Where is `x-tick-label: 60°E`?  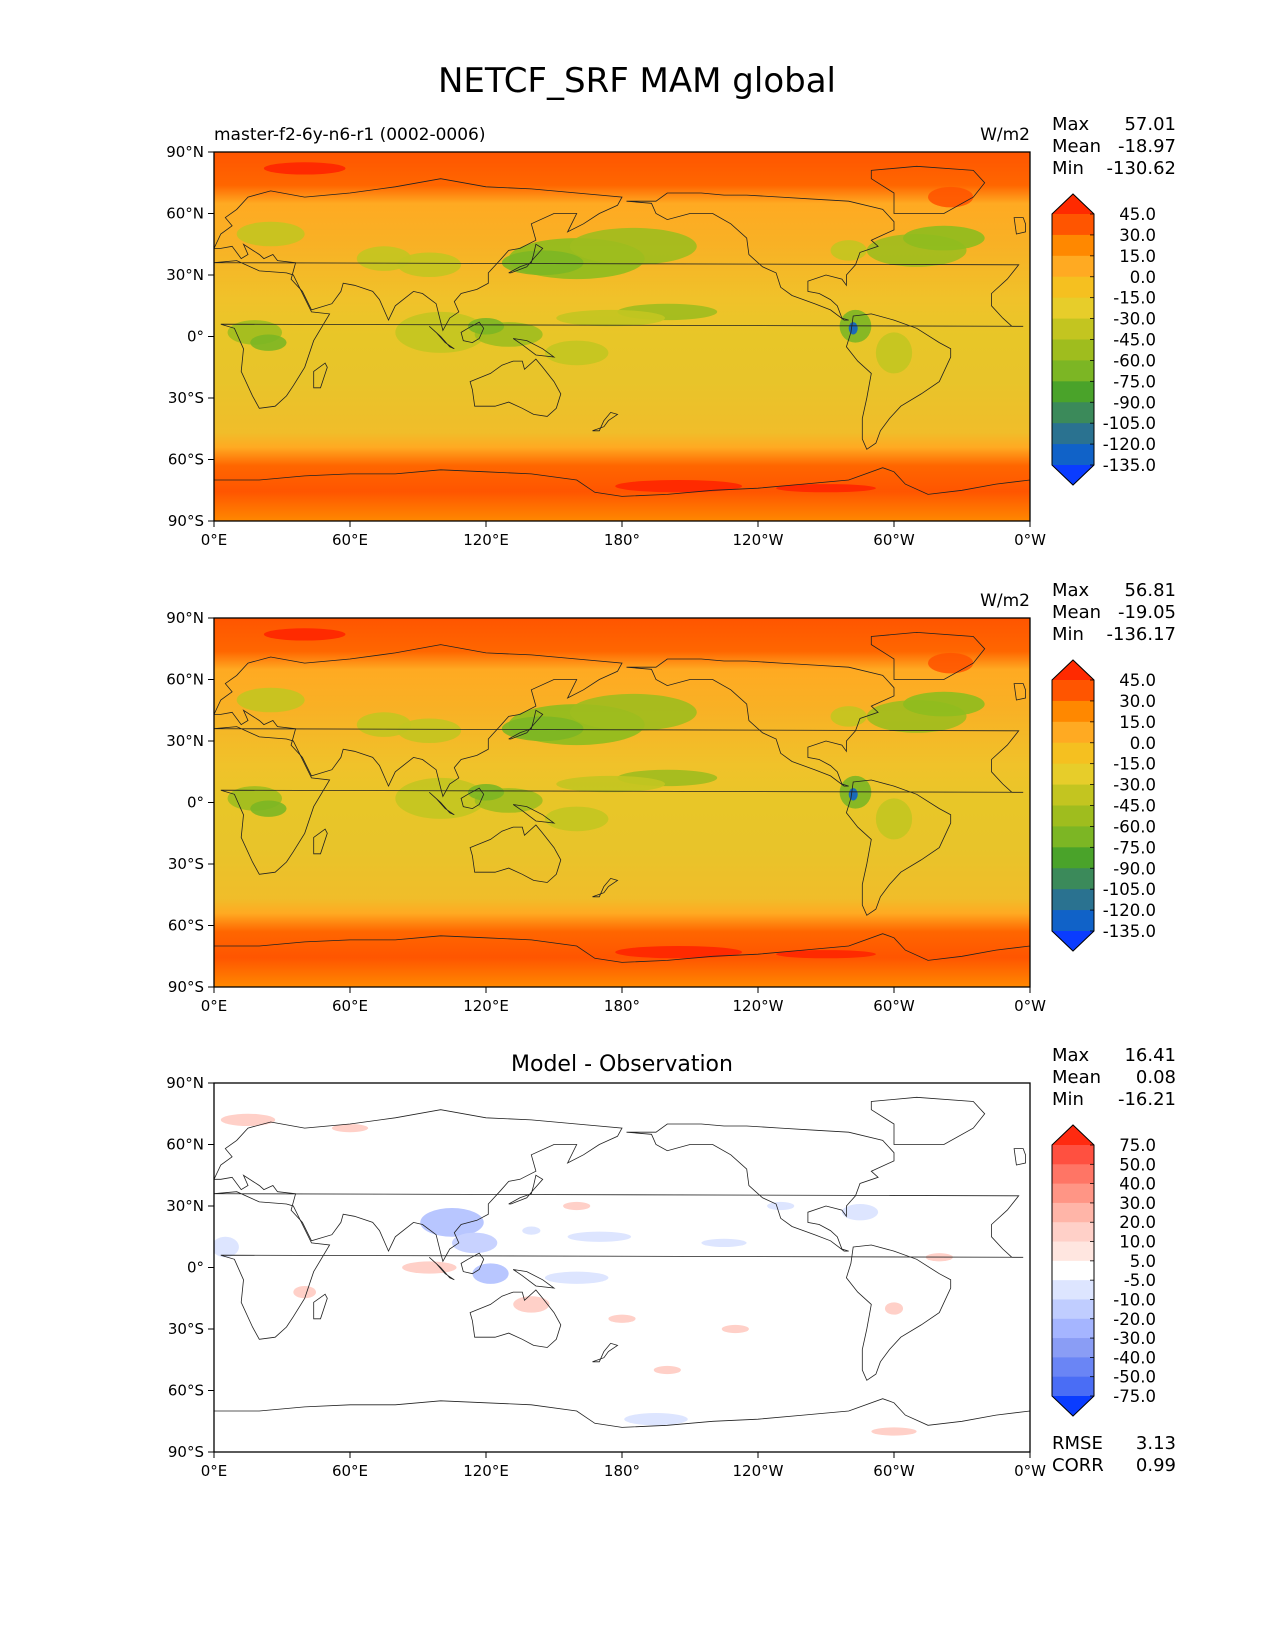 x-tick-label: 60°E is located at coordinates (350, 1006).